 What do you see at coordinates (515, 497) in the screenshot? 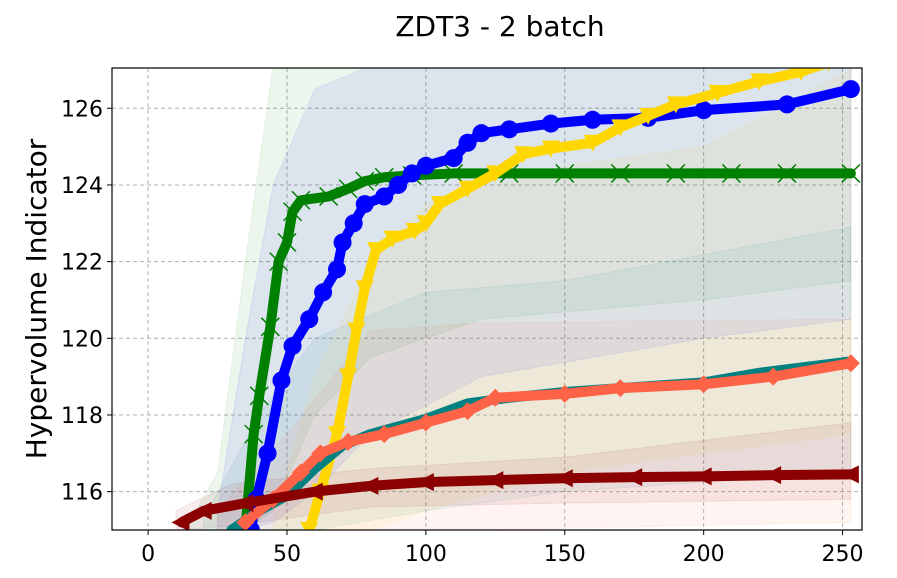
I see `series-darkred` at bounding box center [515, 497].